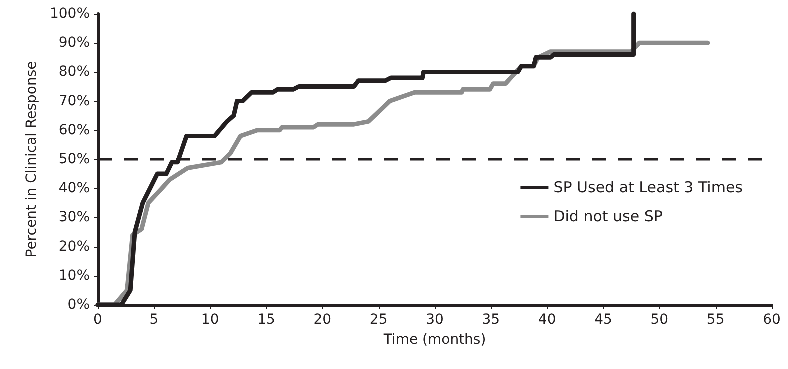  Describe the element at coordinates (547, 320) in the screenshot. I see `x-tick-label: 40` at that location.